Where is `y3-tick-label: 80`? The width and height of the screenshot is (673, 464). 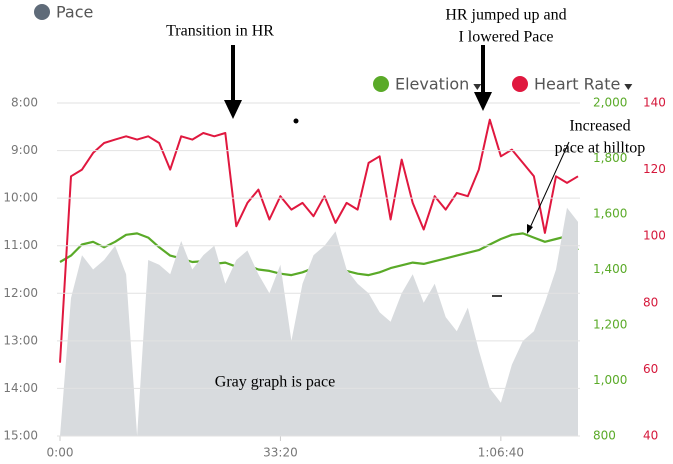 y3-tick-label: 80 is located at coordinates (650, 302).